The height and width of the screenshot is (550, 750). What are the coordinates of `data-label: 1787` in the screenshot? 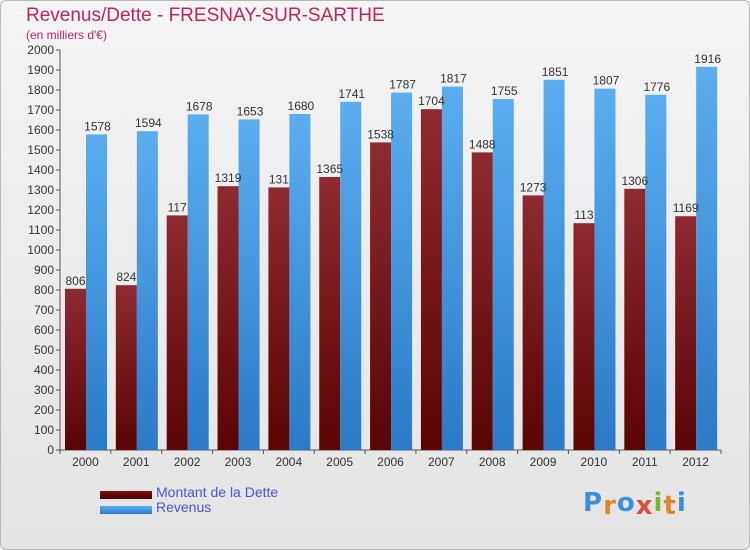 It's located at (402, 85).